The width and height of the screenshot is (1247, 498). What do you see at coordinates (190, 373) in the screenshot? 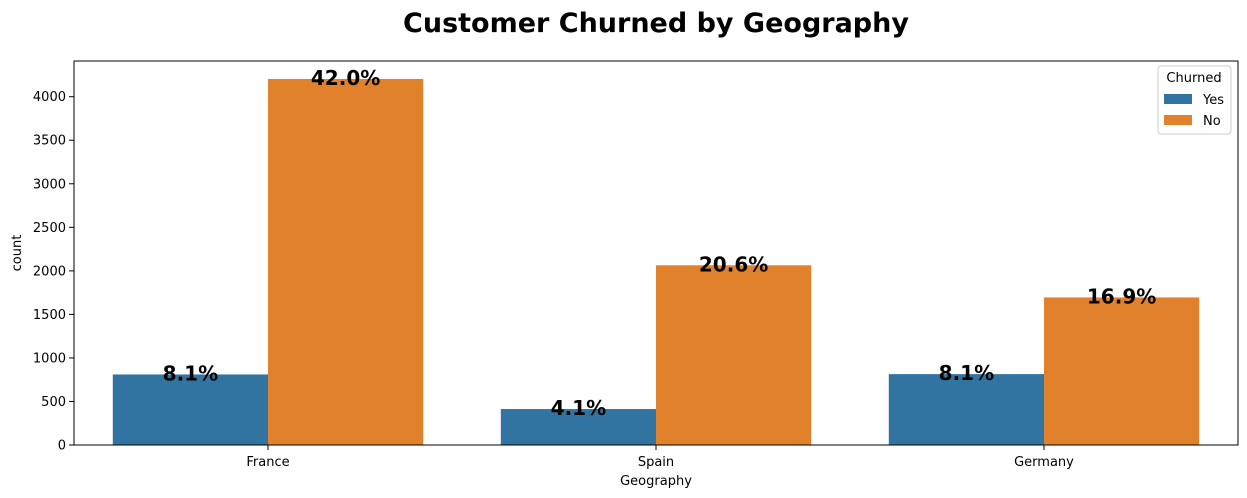
I see `data-label-yes-france: 8.1%` at bounding box center [190, 373].